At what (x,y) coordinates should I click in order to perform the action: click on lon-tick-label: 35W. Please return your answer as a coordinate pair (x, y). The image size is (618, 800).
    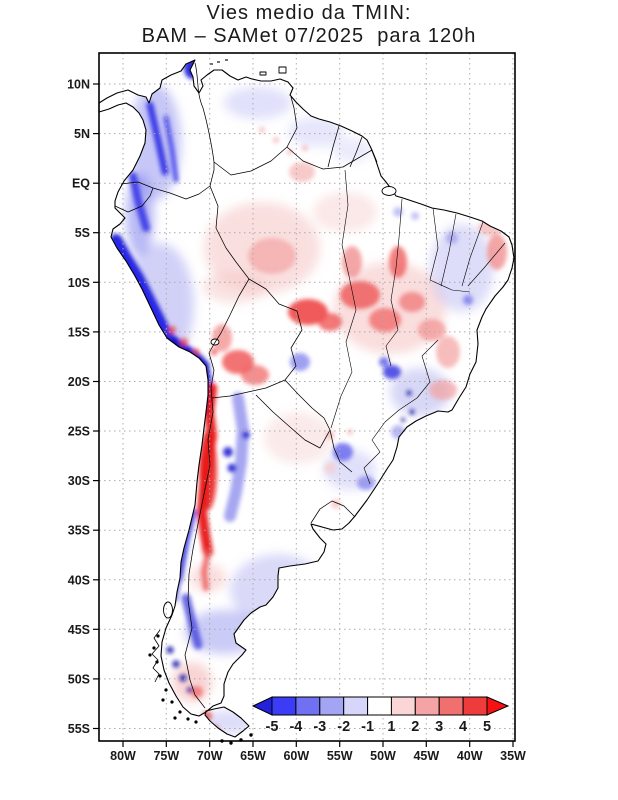
    Looking at the image, I should click on (513, 756).